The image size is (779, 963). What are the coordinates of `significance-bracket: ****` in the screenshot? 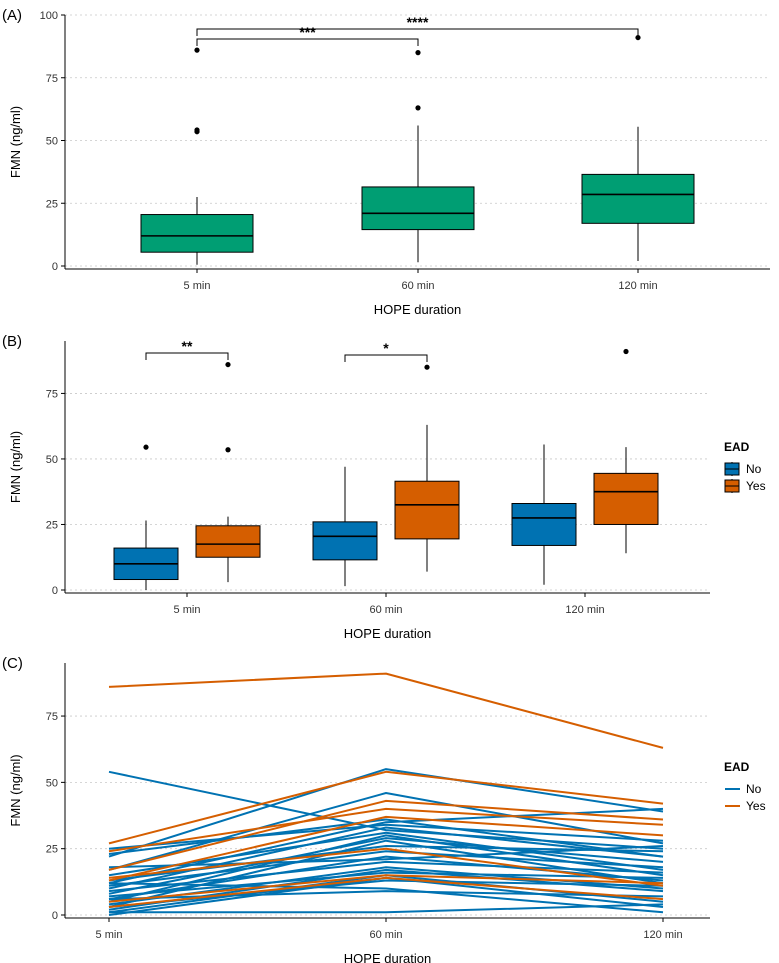 It's located at (417, 25).